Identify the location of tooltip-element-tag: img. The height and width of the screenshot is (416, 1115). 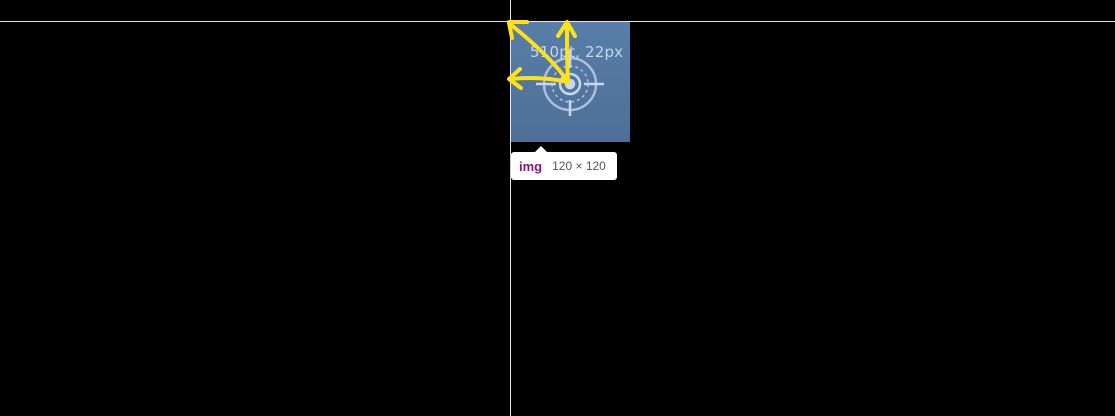
(531, 166).